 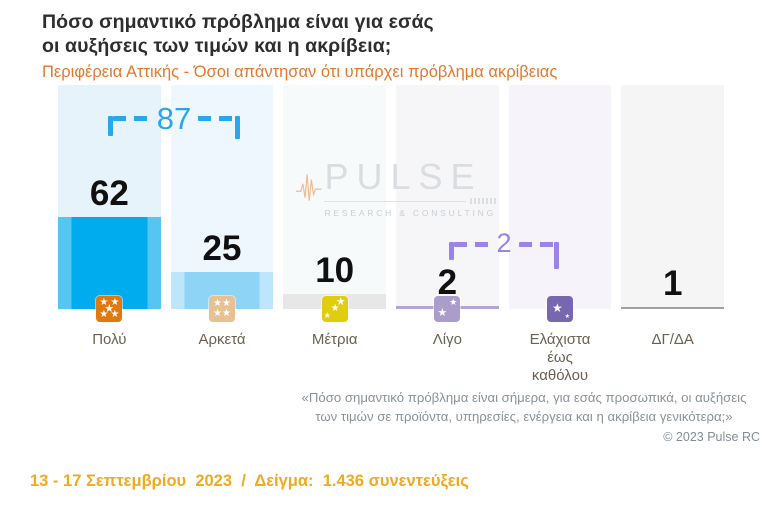 I want to click on category-label: Αρκετά, so click(x=222, y=339).